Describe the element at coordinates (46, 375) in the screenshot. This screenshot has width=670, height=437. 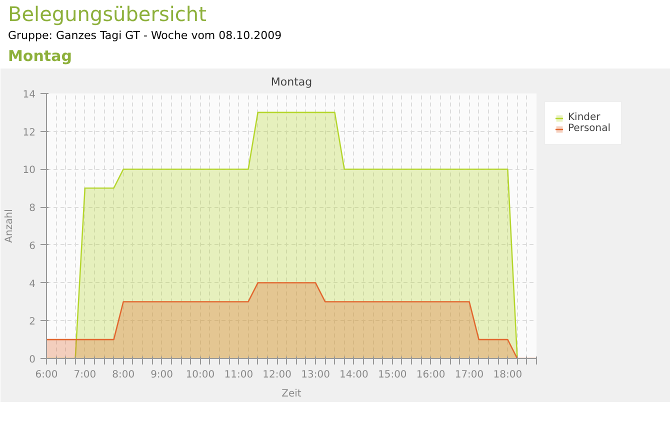
I see `x-tick-label: 6:00` at that location.